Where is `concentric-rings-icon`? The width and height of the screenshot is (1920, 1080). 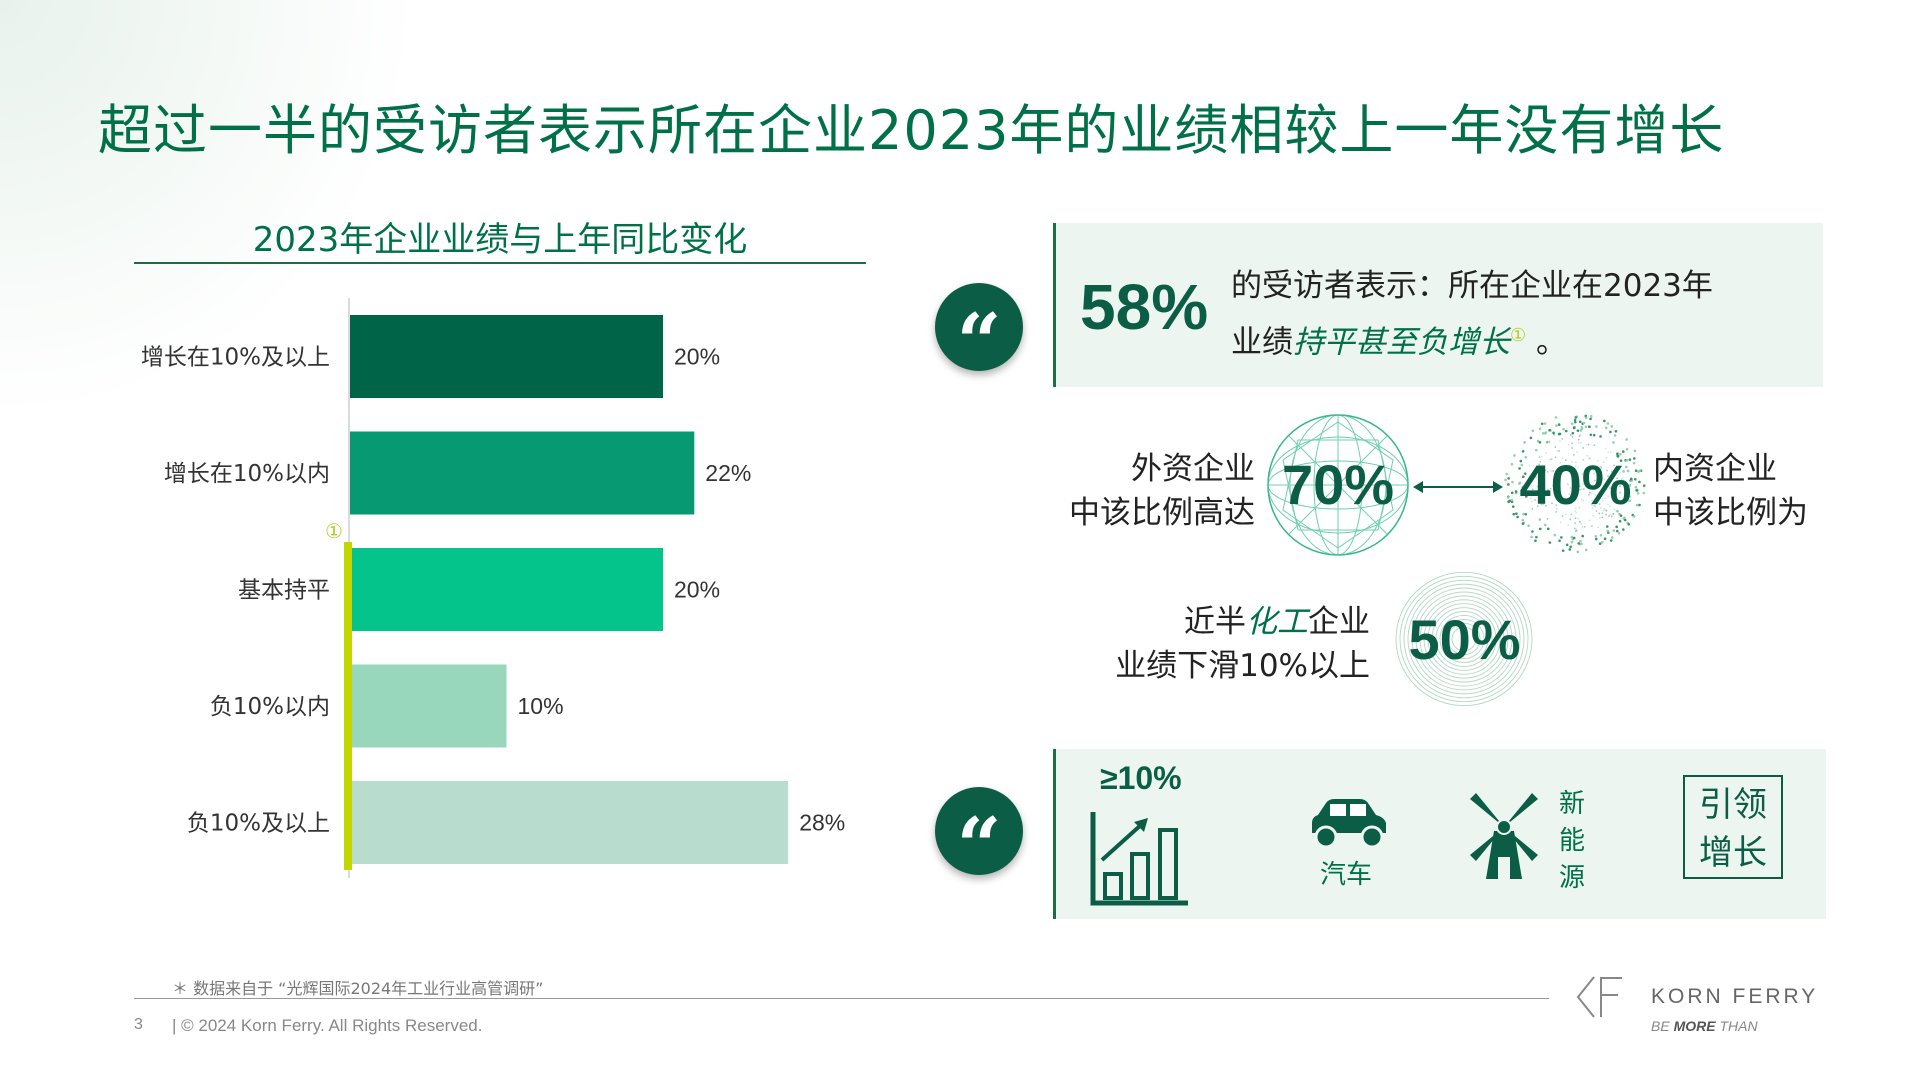
concentric-rings-icon is located at coordinates (1464, 639).